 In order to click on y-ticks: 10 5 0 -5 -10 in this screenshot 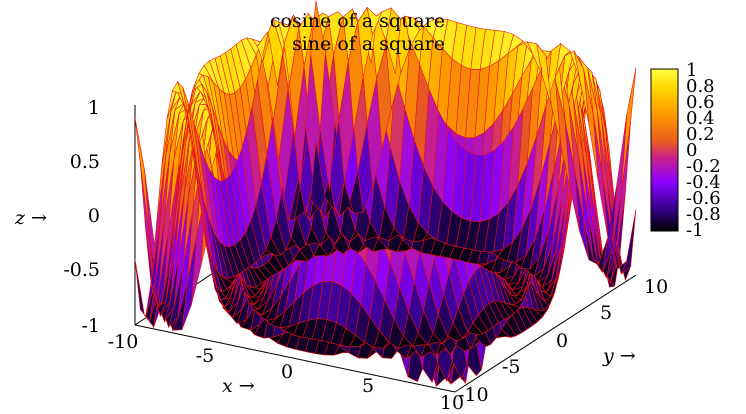, I will do `click(563, 341)`.